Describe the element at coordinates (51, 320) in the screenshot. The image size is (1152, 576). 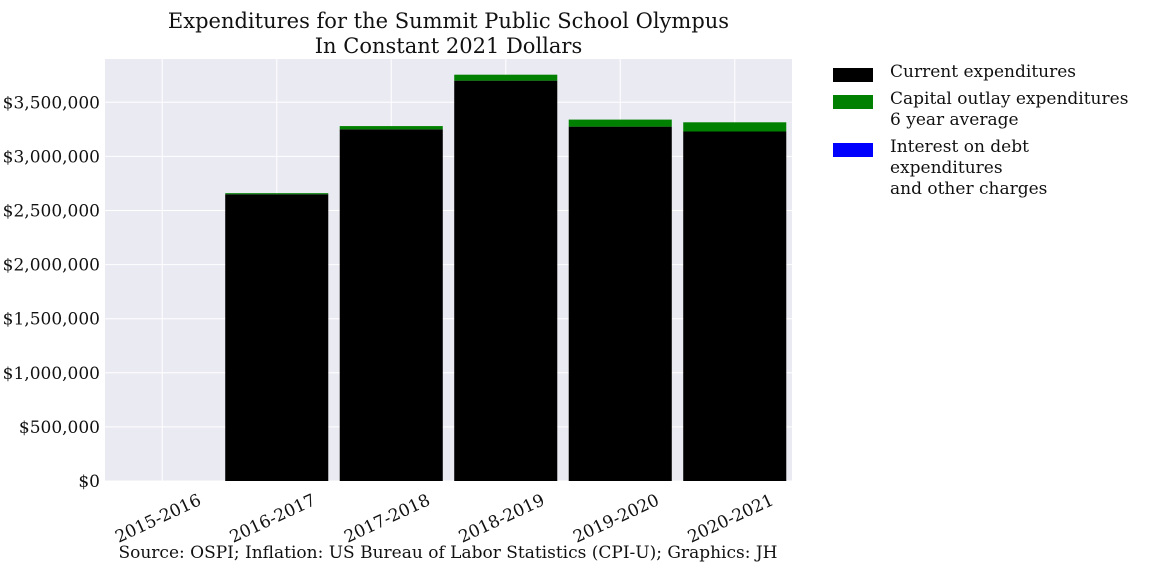
I see `y-tick-label: $1,500,000` at that location.